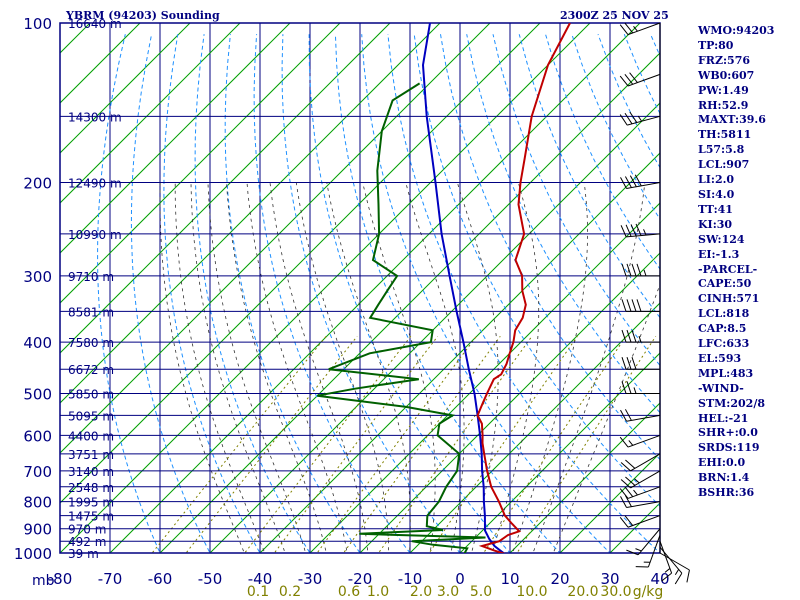 The height and width of the screenshot is (600, 800). What do you see at coordinates (91, 394) in the screenshot?
I see `height-label: 5850 m` at bounding box center [91, 394].